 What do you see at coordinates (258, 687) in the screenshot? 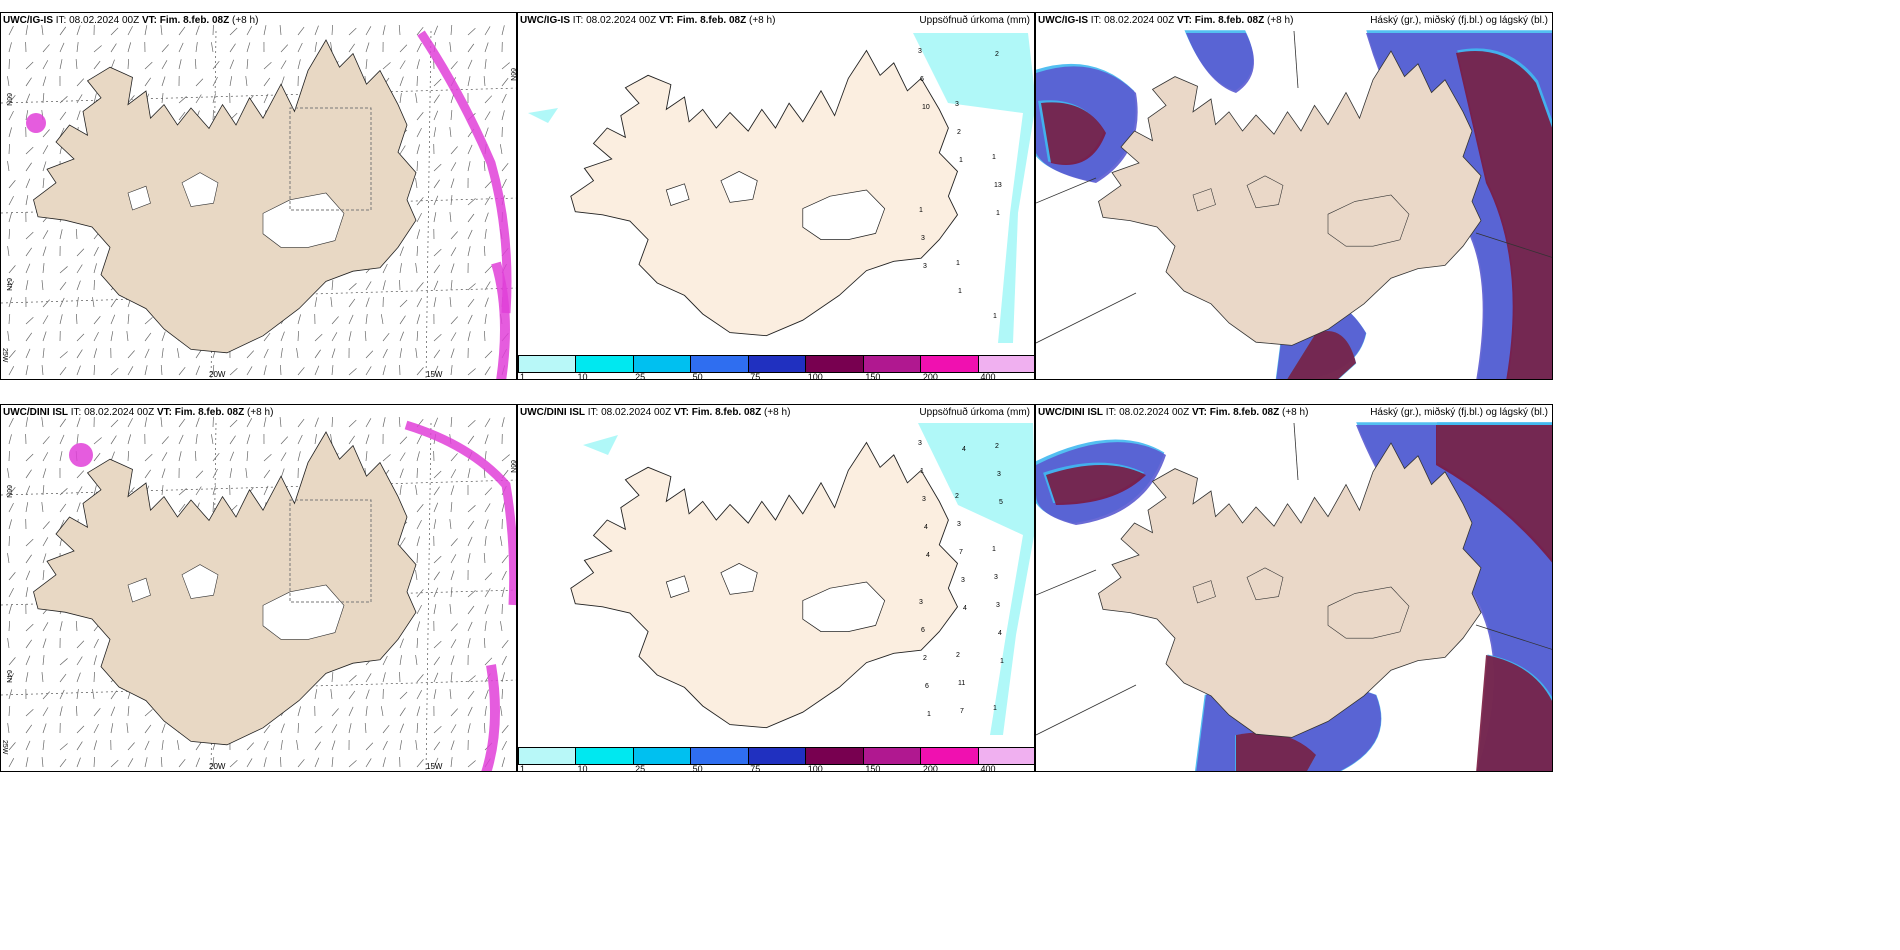
I see `lat-gridline` at bounding box center [258, 687].